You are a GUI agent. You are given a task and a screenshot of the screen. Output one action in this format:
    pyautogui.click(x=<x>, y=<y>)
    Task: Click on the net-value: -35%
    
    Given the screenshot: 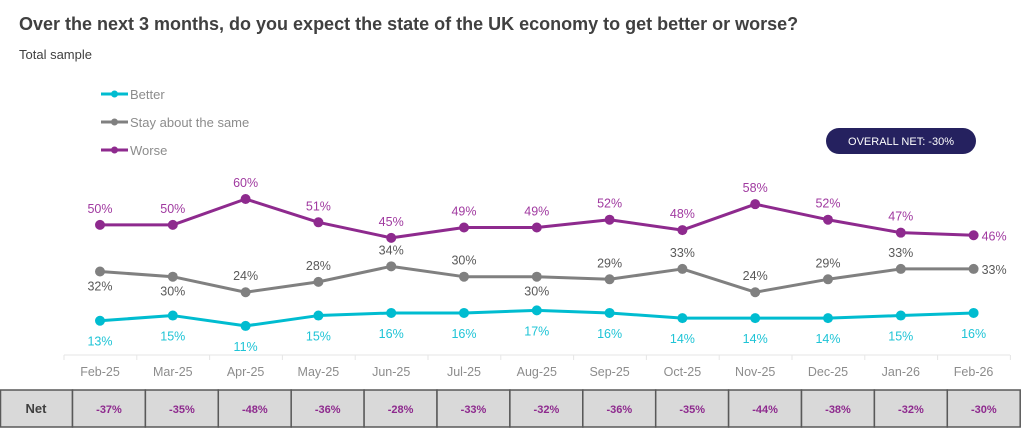 What is the action you would take?
    pyautogui.click(x=182, y=410)
    